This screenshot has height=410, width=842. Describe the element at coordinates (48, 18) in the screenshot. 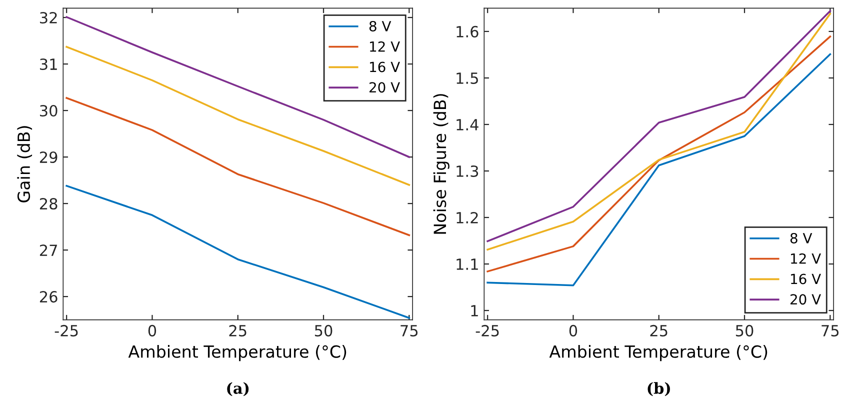

I see `y-tick-label: 32` at that location.